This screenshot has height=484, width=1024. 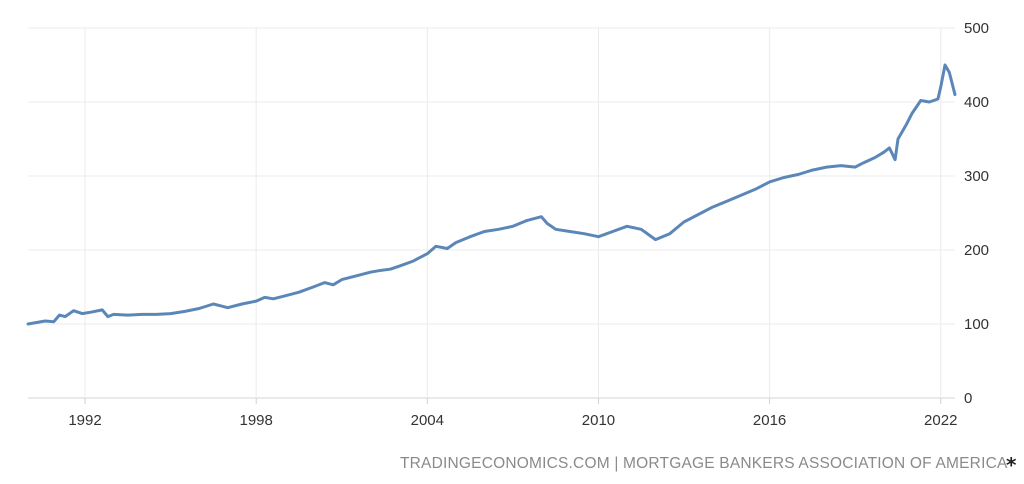 I want to click on star-icon: *, so click(x=1011, y=465).